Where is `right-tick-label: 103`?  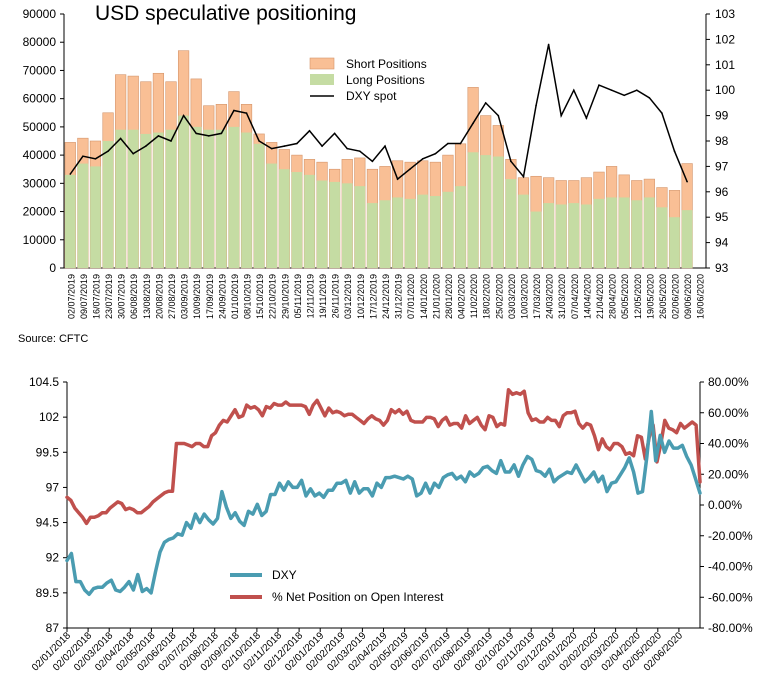 right-tick-label: 103 is located at coordinates (725, 14).